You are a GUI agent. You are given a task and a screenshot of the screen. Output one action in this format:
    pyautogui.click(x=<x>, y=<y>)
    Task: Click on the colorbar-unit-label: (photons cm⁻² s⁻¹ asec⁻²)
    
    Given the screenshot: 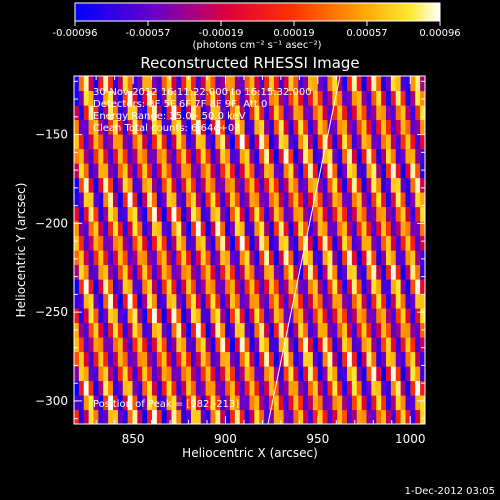 What is the action you would take?
    pyautogui.click(x=256, y=45)
    